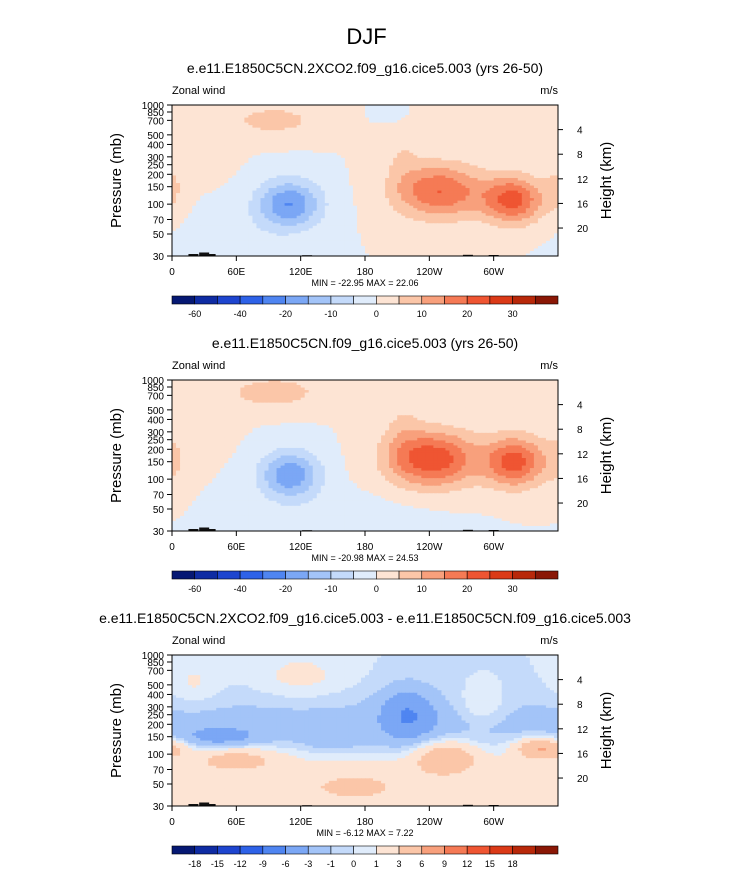 This screenshot has height=871, width=733. Describe the element at coordinates (330, 589) in the screenshot. I see `colorbar-label: -10` at that location.